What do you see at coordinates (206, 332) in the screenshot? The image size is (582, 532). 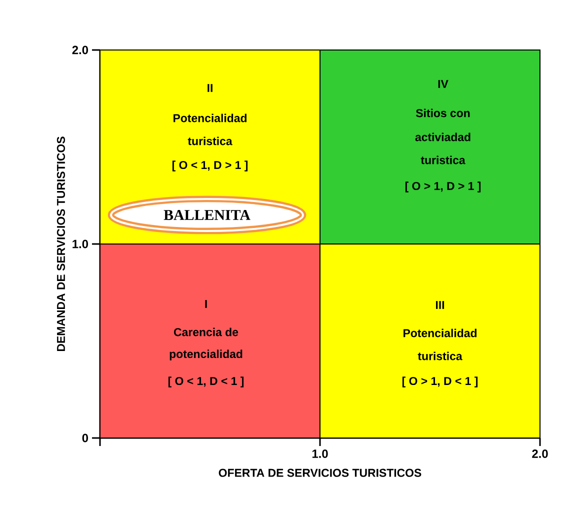 I see `annotation: Carencia de` at bounding box center [206, 332].